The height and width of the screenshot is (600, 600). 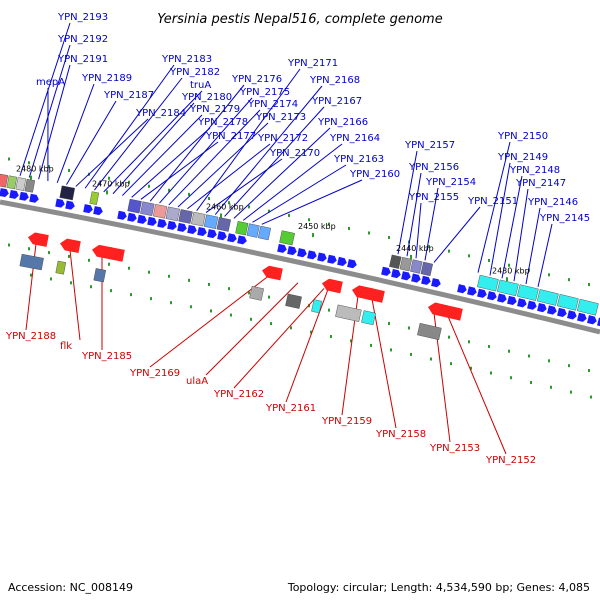 What do you see at coordinates (238, 394) in the screenshot?
I see `gene-label-ypn-2162: YPN_2162` at bounding box center [238, 394].